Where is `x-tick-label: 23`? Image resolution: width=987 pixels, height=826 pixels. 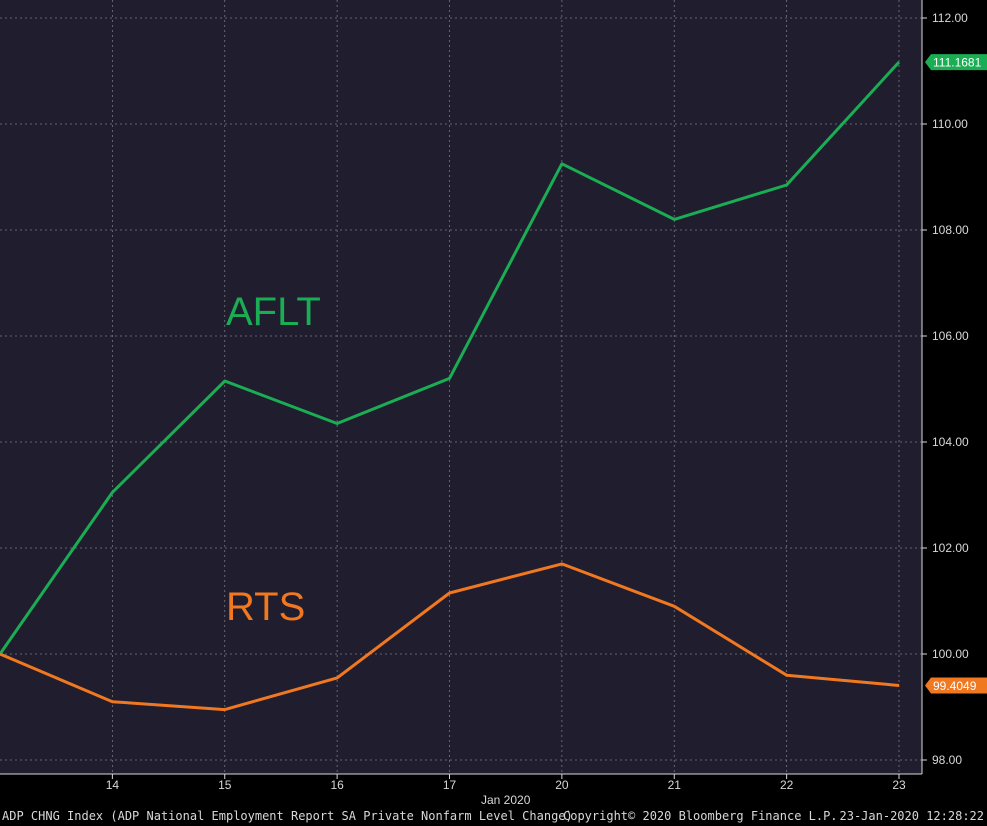
x-tick-label: 23 is located at coordinates (899, 785).